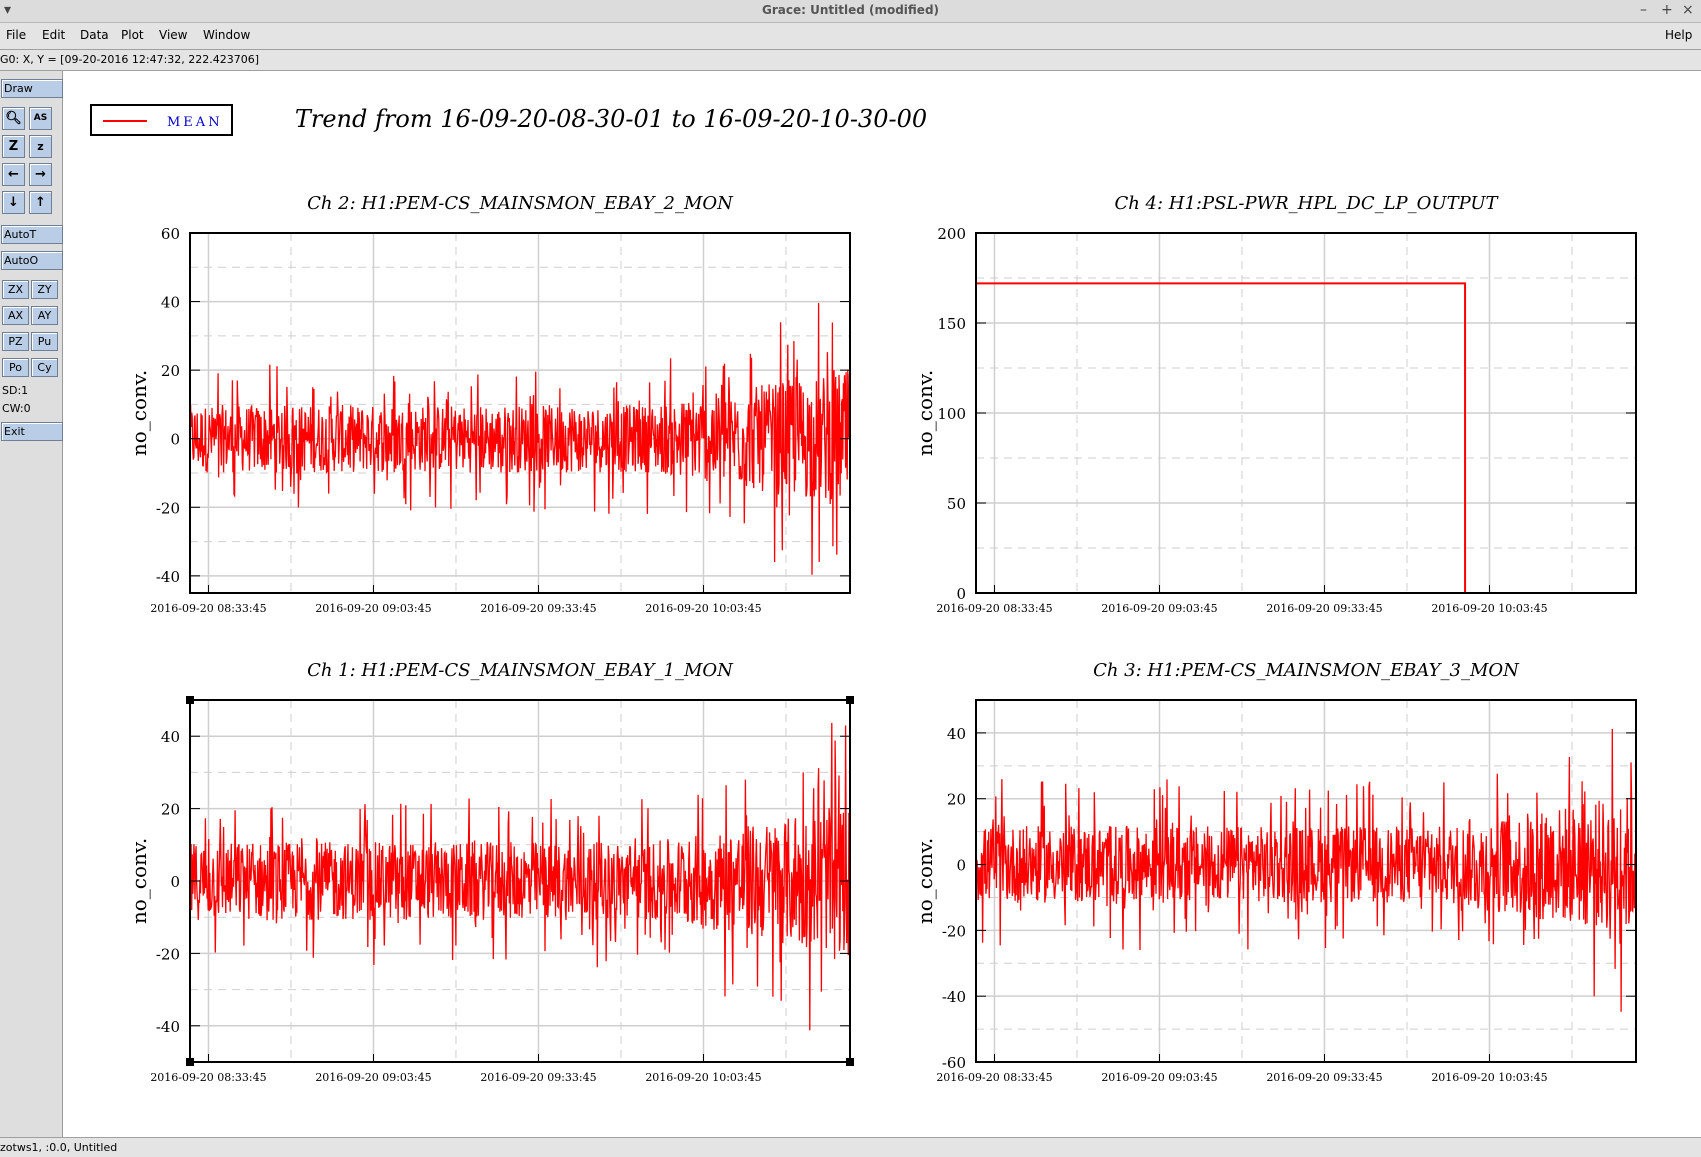 The image size is (1701, 1157). Describe the element at coordinates (13, 174) in the screenshot. I see `arrow-left-icon: ←` at that location.